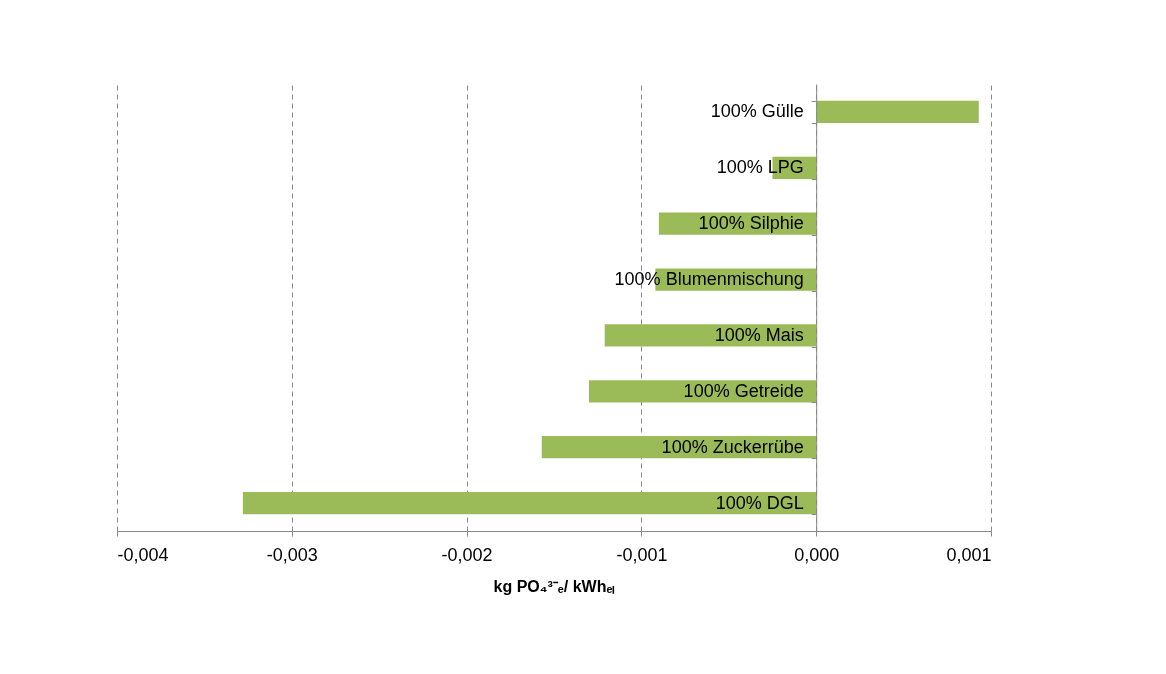 This screenshot has height=674, width=1166. Describe the element at coordinates (292, 554) in the screenshot. I see `x-tick-label: -0,003` at that location.